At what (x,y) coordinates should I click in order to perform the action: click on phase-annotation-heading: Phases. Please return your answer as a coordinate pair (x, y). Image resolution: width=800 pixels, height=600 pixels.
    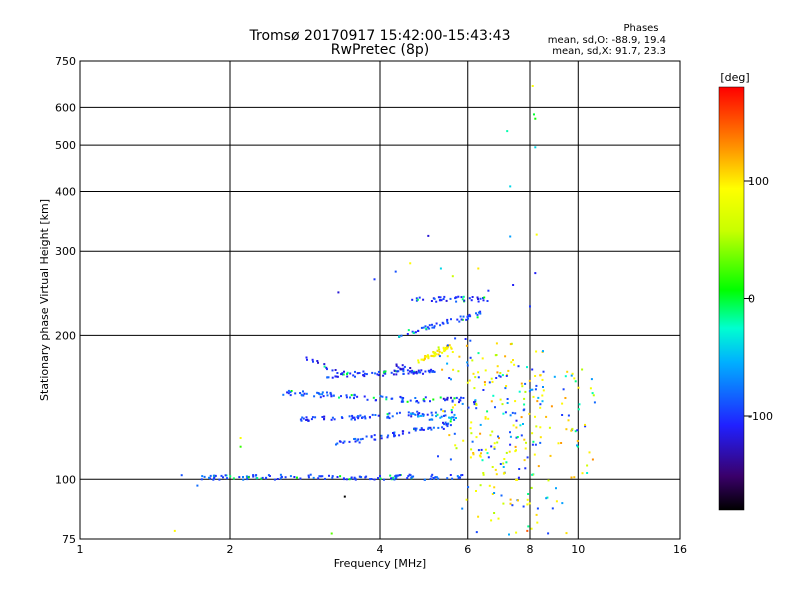
    Looking at the image, I should click on (640, 28).